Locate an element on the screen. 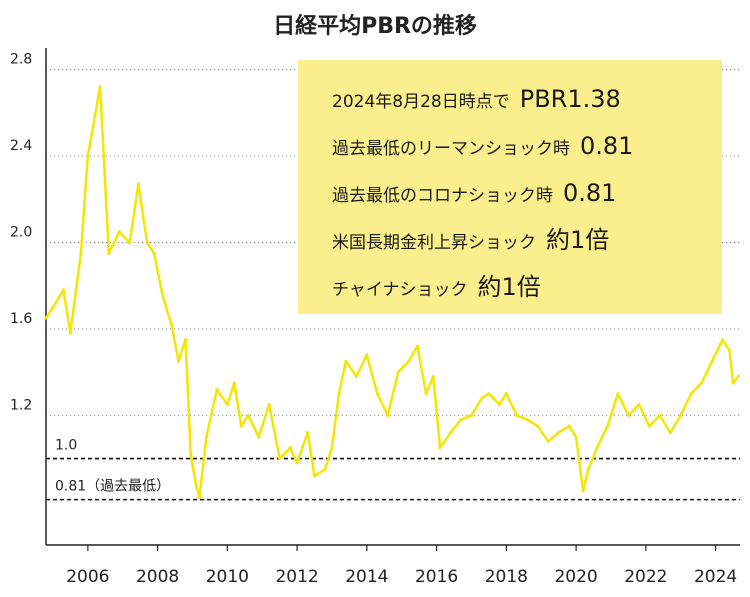 The image size is (750, 597). y-tick-label: 2.8 is located at coordinates (21, 60).